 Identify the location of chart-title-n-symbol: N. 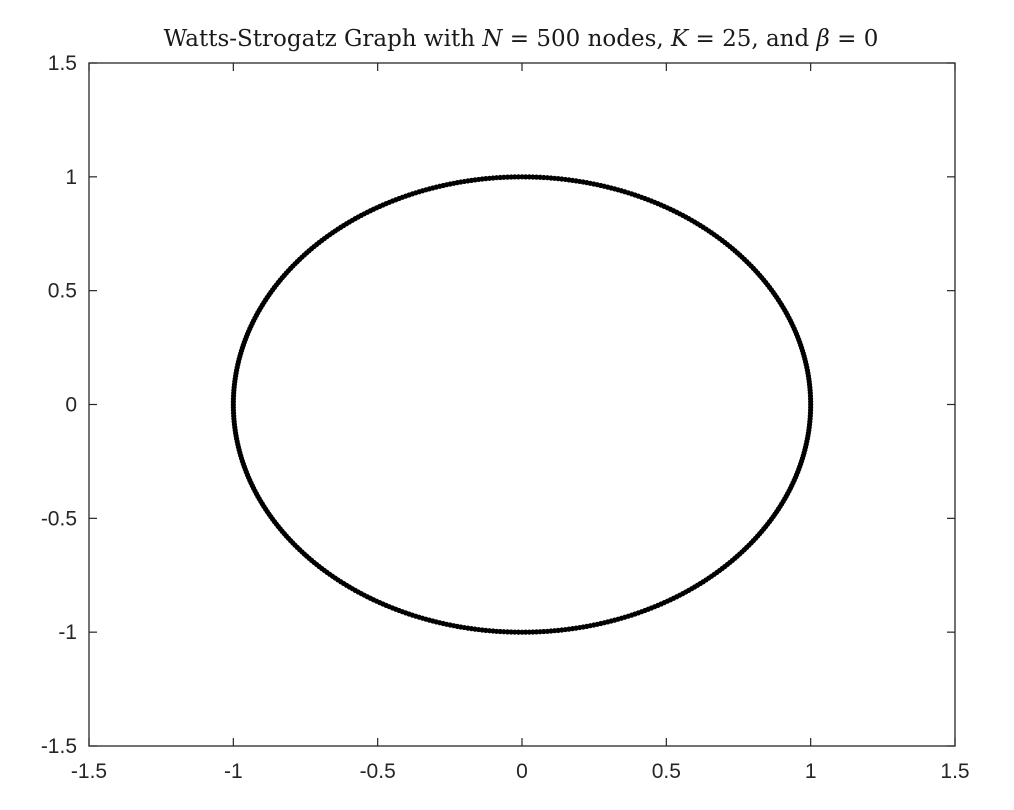
(492, 39).